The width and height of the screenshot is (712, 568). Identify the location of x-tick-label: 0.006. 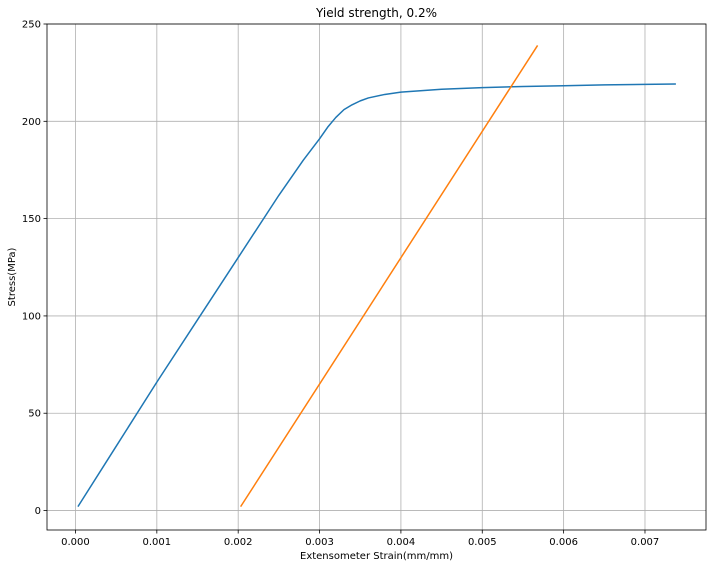
(563, 542).